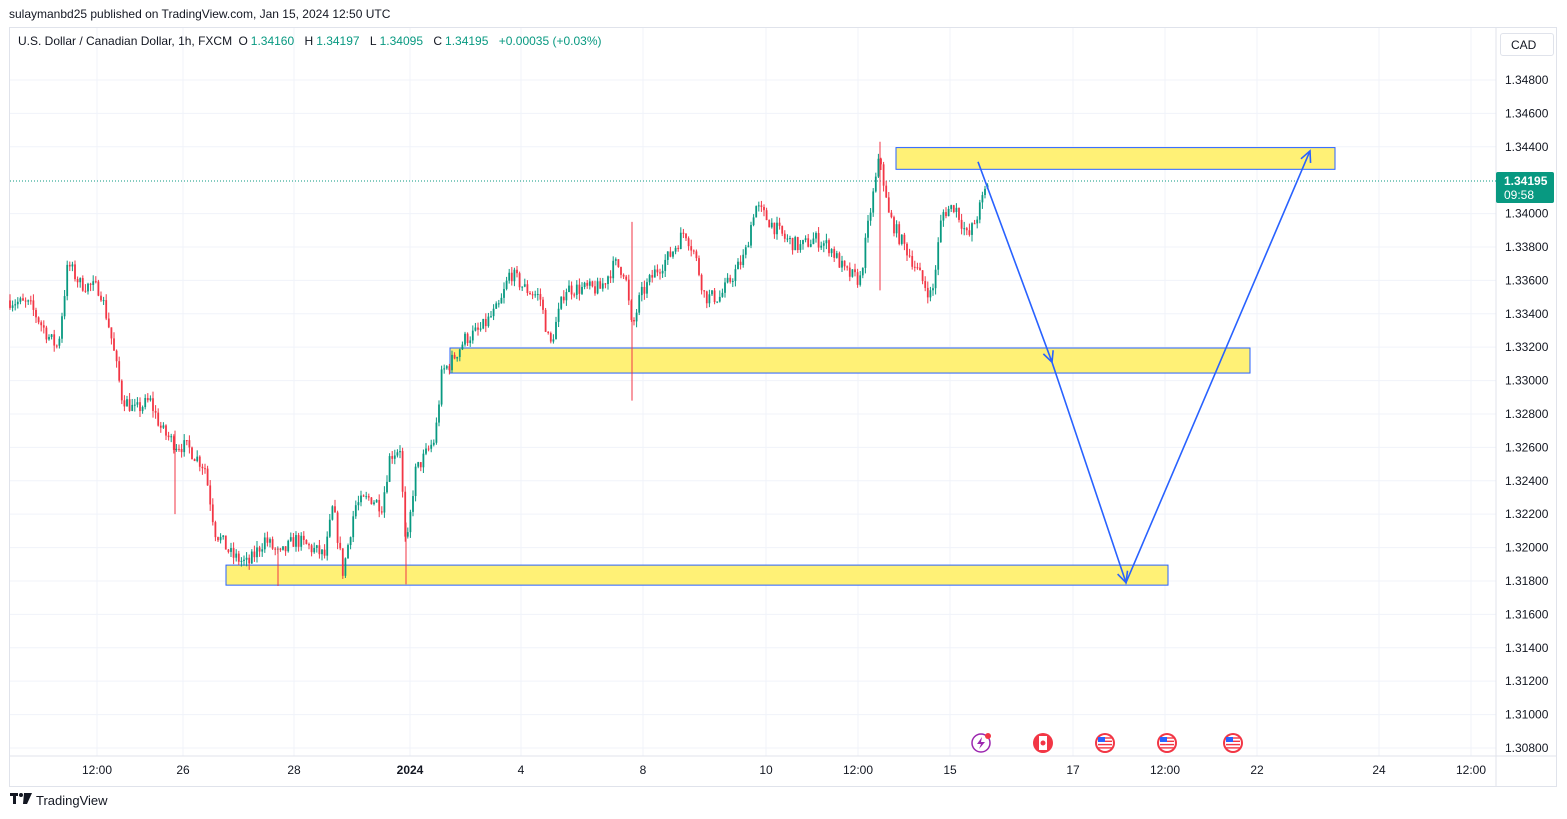 This screenshot has height=819, width=1567. I want to click on x-tick-label: 26, so click(183, 770).